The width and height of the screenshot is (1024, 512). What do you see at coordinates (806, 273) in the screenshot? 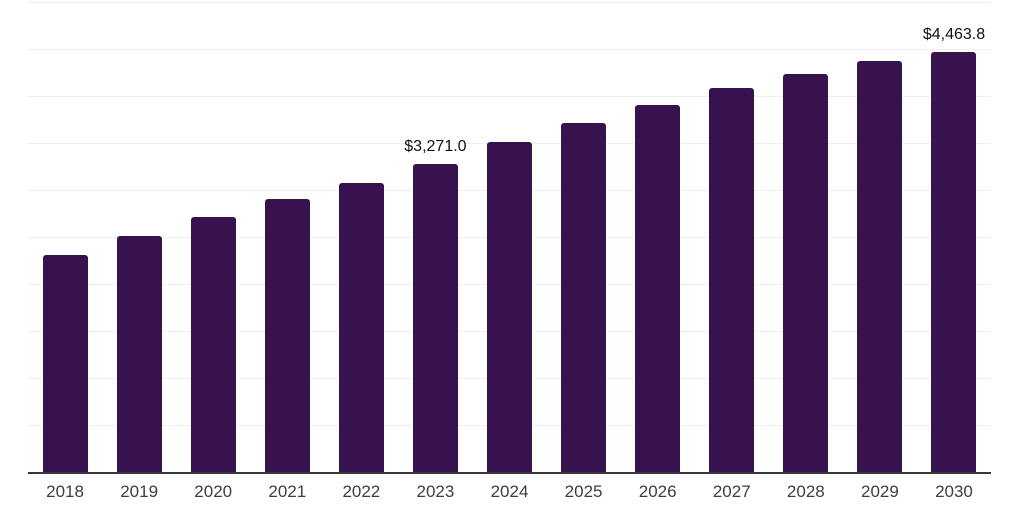
I see `bar-2028` at bounding box center [806, 273].